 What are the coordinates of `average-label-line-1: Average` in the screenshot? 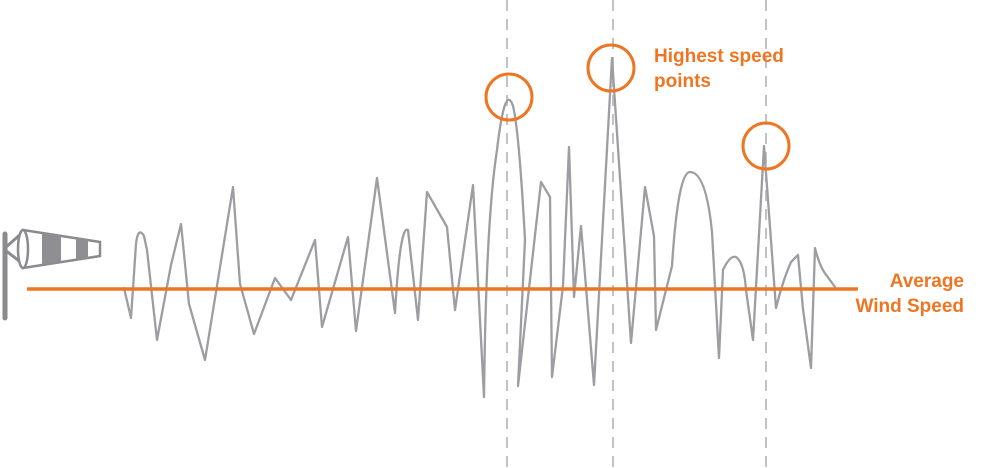 It's located at (909, 281).